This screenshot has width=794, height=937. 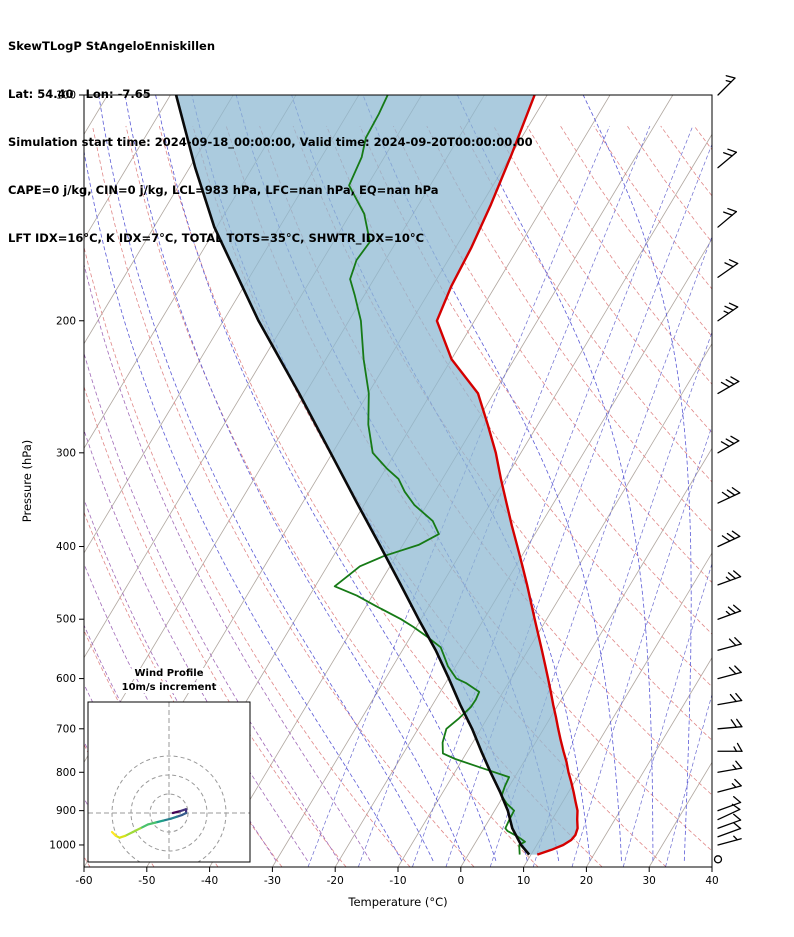 I want to click on temperature-tick-label: 0, so click(x=460, y=881).